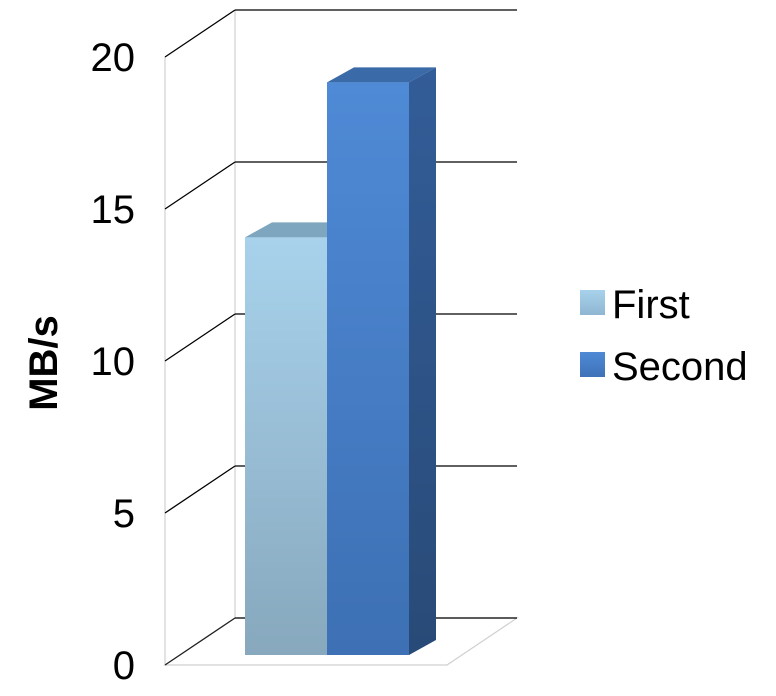 The width and height of the screenshot is (776, 696). I want to click on bar-side-face, so click(422, 361).